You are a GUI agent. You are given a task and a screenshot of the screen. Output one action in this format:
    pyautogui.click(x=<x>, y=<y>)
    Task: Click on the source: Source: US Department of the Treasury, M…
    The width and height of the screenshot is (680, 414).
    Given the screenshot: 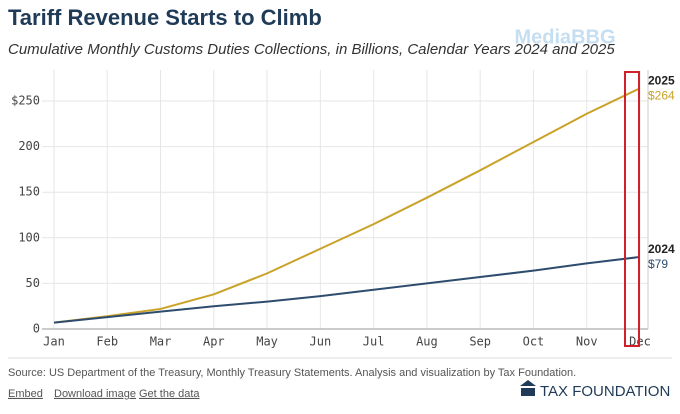 What is the action you would take?
    pyautogui.click(x=292, y=373)
    